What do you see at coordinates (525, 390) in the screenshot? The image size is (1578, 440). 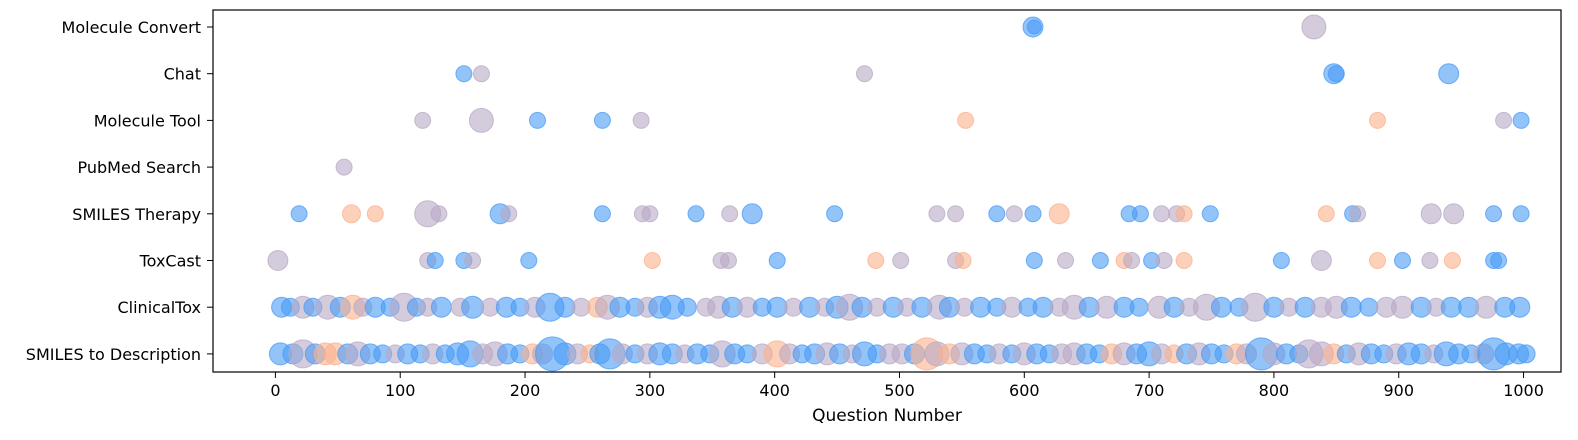 I see `x-tick-label: 200` at bounding box center [525, 390].